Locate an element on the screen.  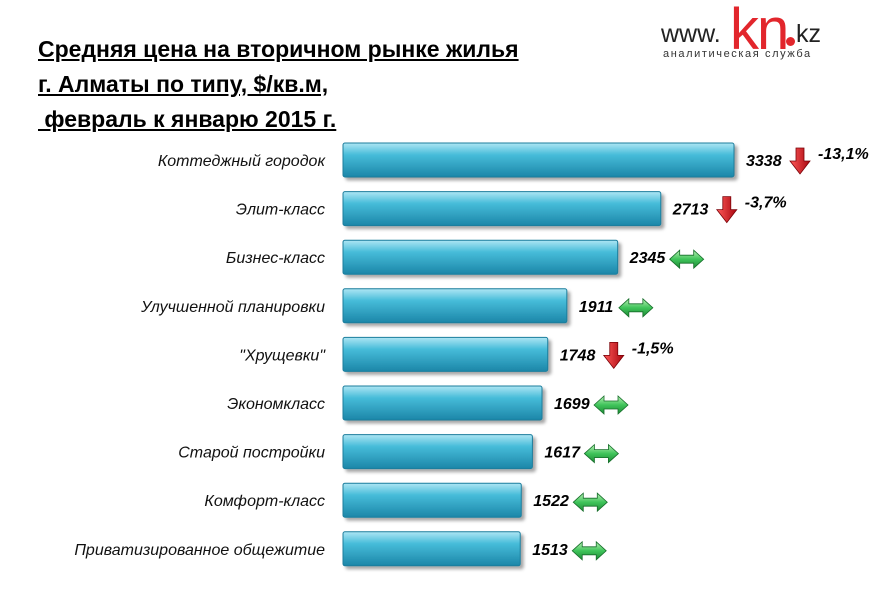
value-label: 1522 is located at coordinates (551, 501).